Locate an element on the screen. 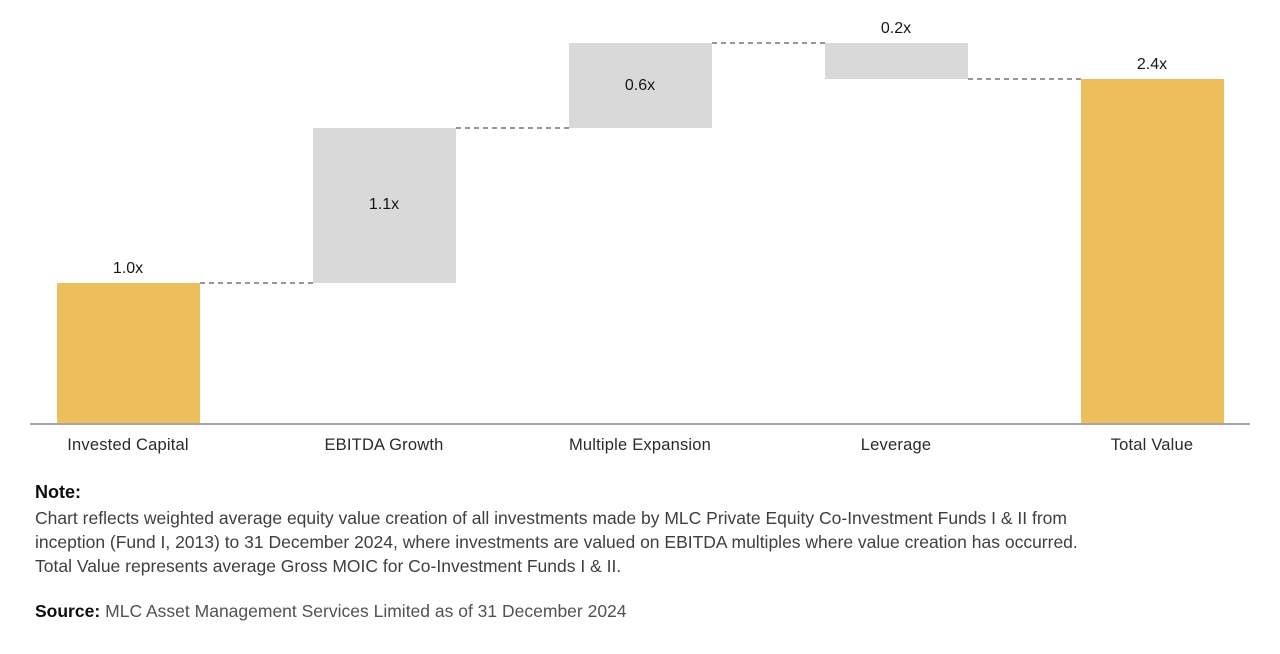 The height and width of the screenshot is (654, 1280). category-label-leverage: Leverage is located at coordinates (896, 445).